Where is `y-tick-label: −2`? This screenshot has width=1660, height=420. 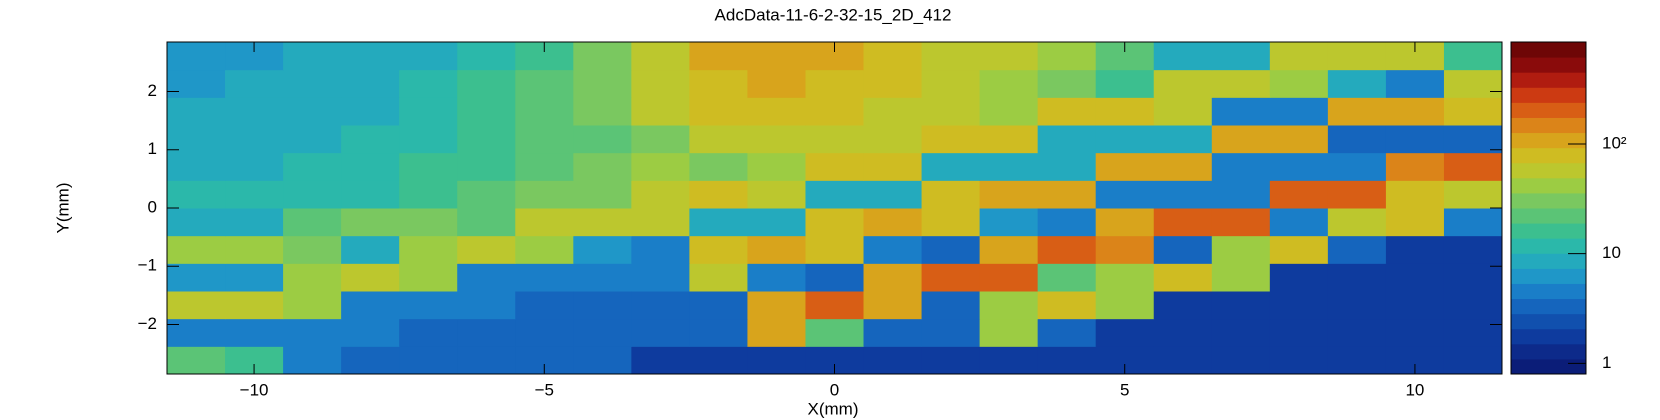 y-tick-label: −2 is located at coordinates (147, 323).